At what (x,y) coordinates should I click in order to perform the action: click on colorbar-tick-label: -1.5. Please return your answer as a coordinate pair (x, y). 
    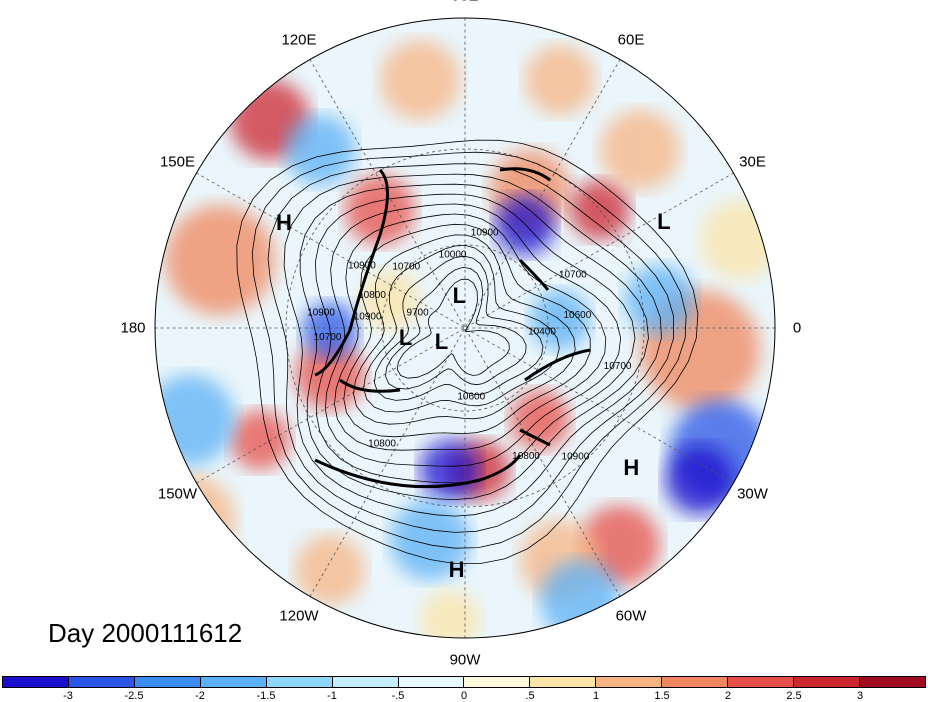
    Looking at the image, I should click on (266, 696).